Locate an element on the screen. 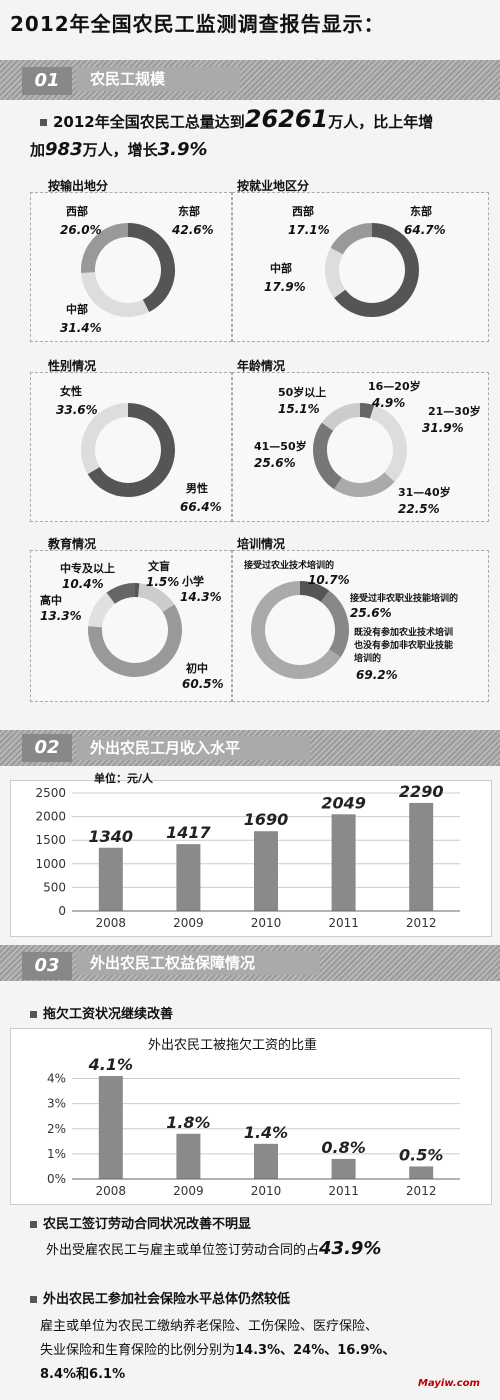 Image resolution: width=500 pixels, height=1400 pixels. panel-gender is located at coordinates (131, 447).